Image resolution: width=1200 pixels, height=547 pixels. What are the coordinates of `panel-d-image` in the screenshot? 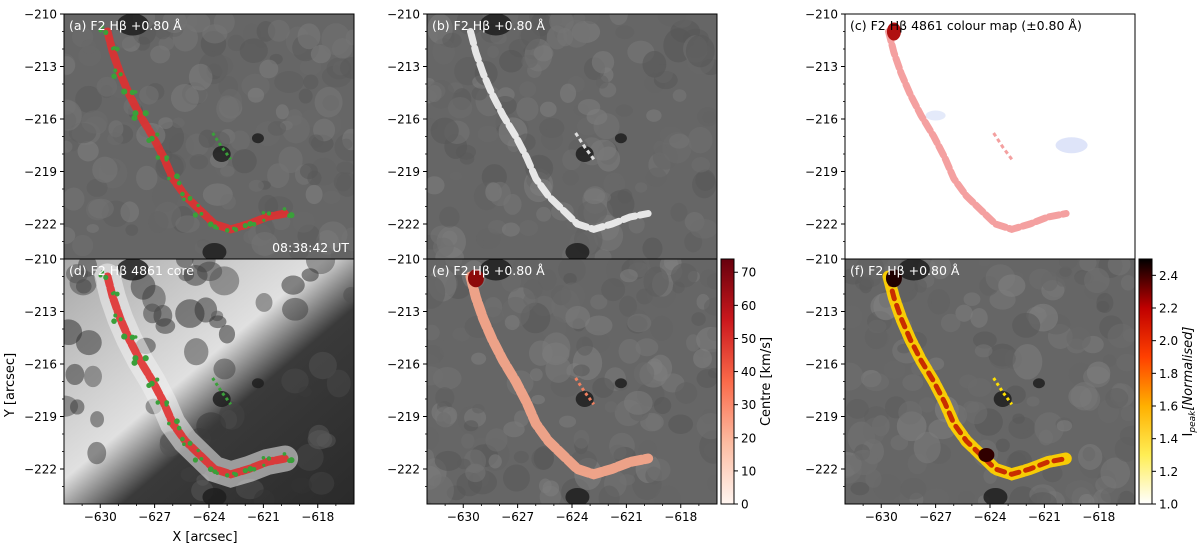 It's located at (209, 381).